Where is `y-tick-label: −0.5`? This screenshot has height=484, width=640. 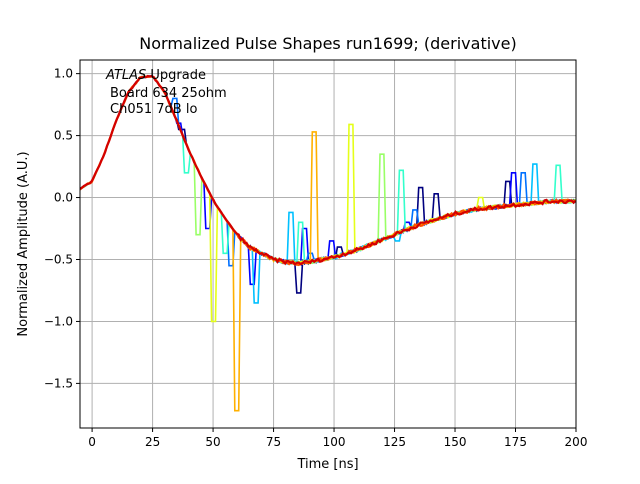 y-tick-label: −0.5 is located at coordinates (58, 259).